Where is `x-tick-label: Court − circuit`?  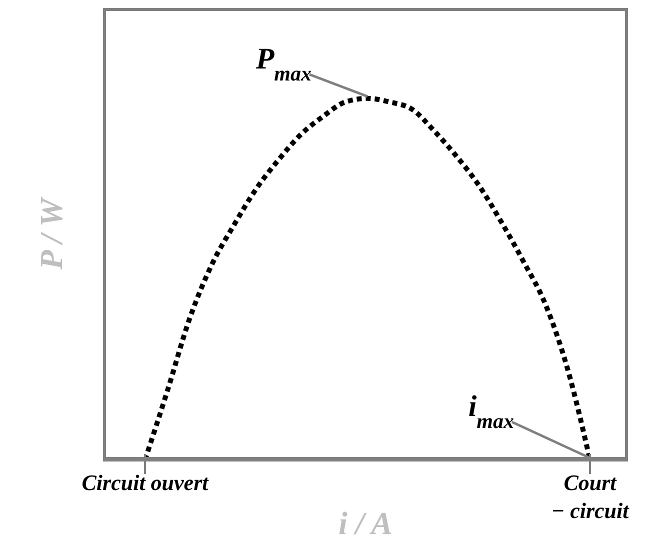
x-tick-label: Court − circuit is located at coordinates (590, 496).